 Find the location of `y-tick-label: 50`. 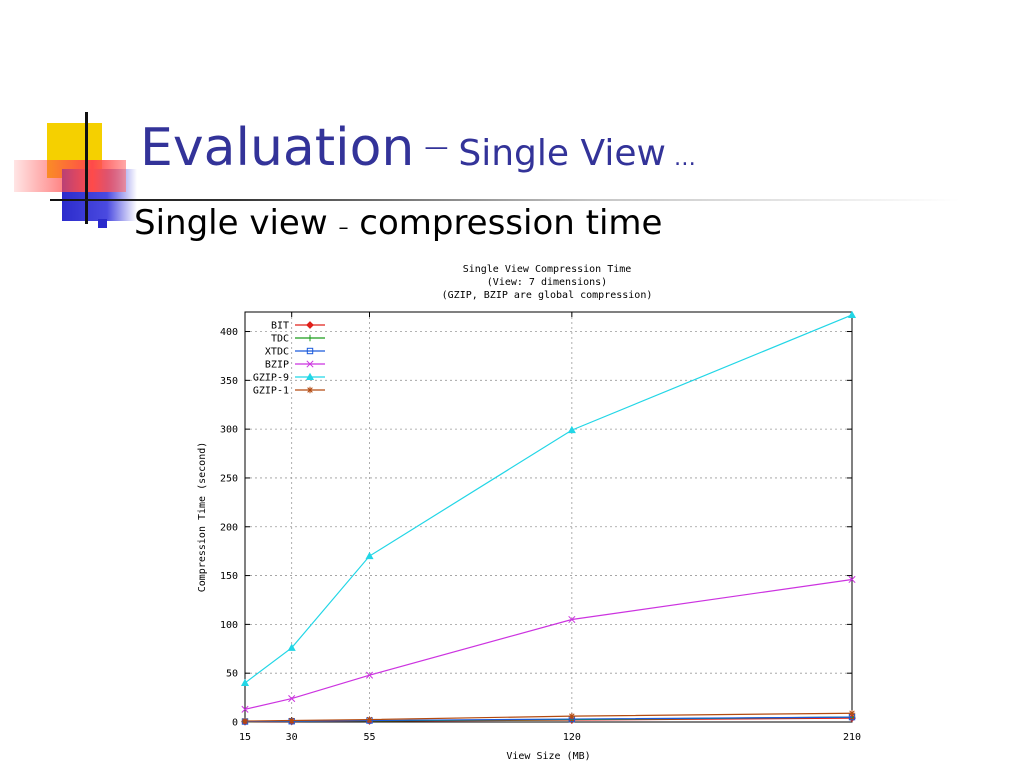

y-tick-label: 50 is located at coordinates (232, 674).